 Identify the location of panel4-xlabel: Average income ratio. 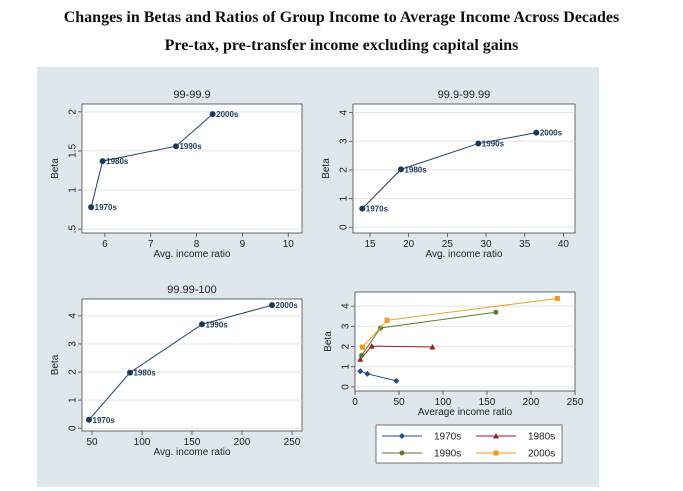
(465, 412).